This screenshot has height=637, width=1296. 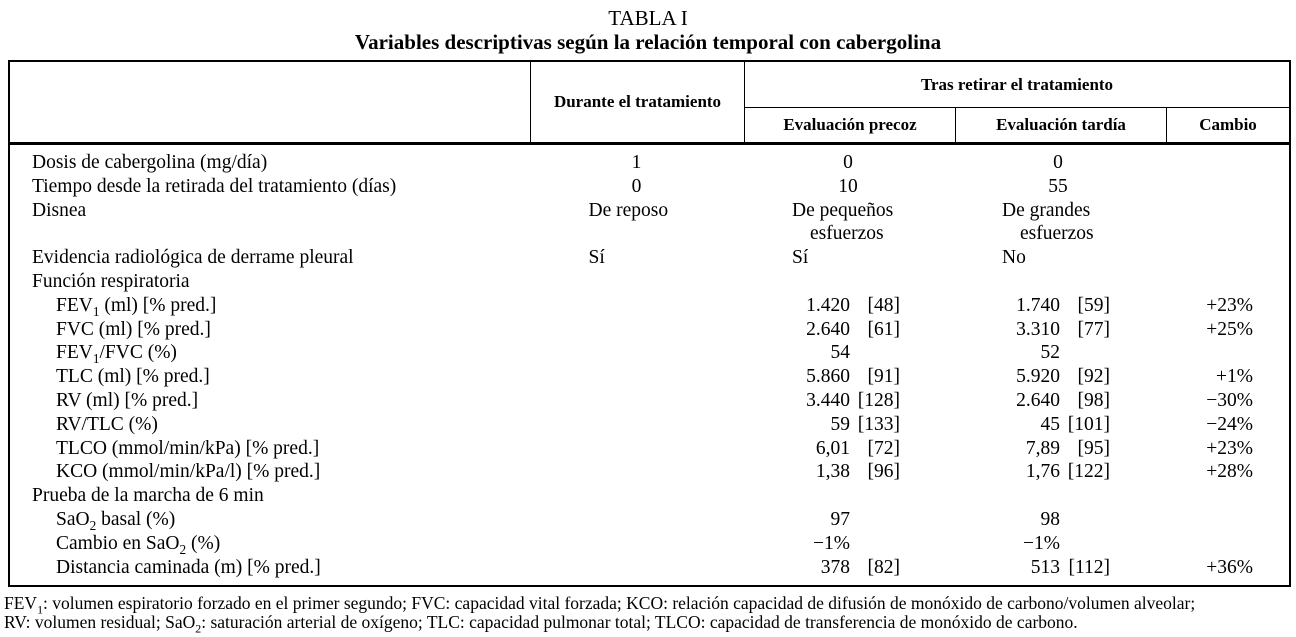 What do you see at coordinates (840, 519) in the screenshot?
I see `cell-early-evaluation: 97` at bounding box center [840, 519].